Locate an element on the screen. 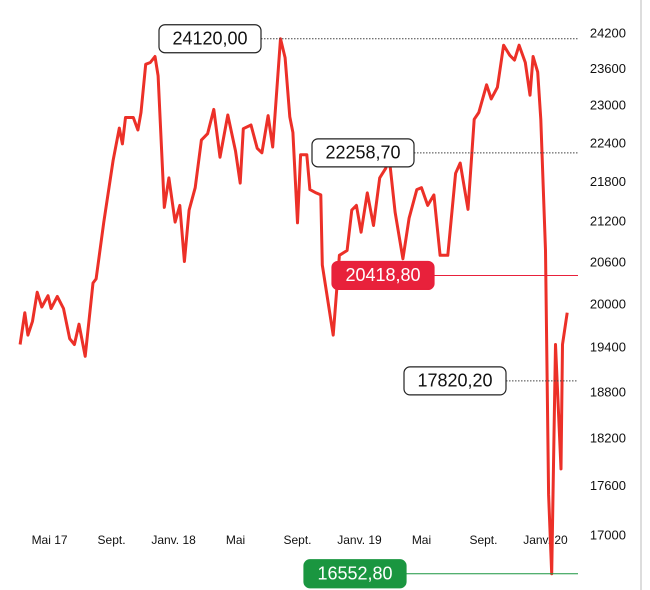 The height and width of the screenshot is (590, 650). annotation-label: 20418,80 is located at coordinates (382, 275).